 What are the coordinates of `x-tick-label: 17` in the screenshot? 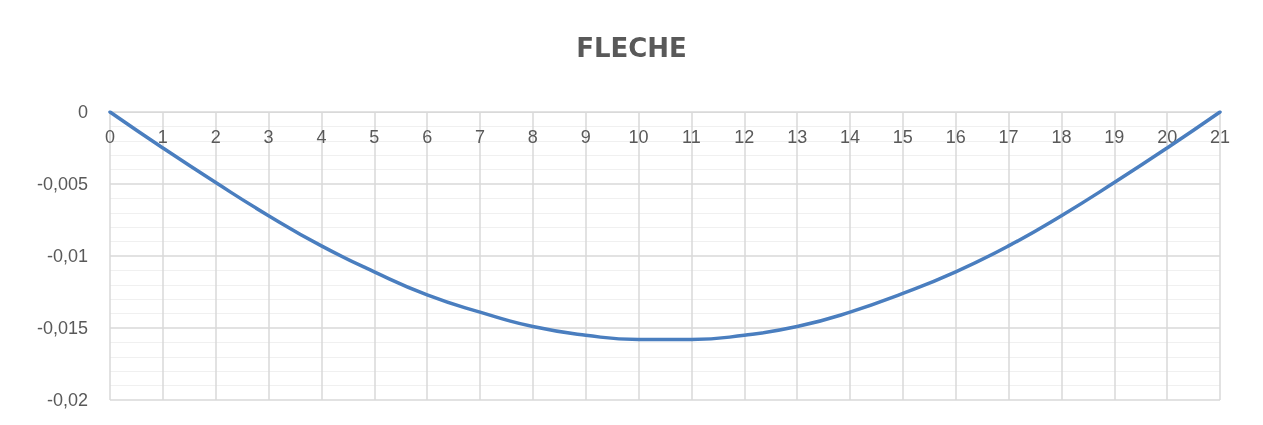 It's located at (1008, 137).